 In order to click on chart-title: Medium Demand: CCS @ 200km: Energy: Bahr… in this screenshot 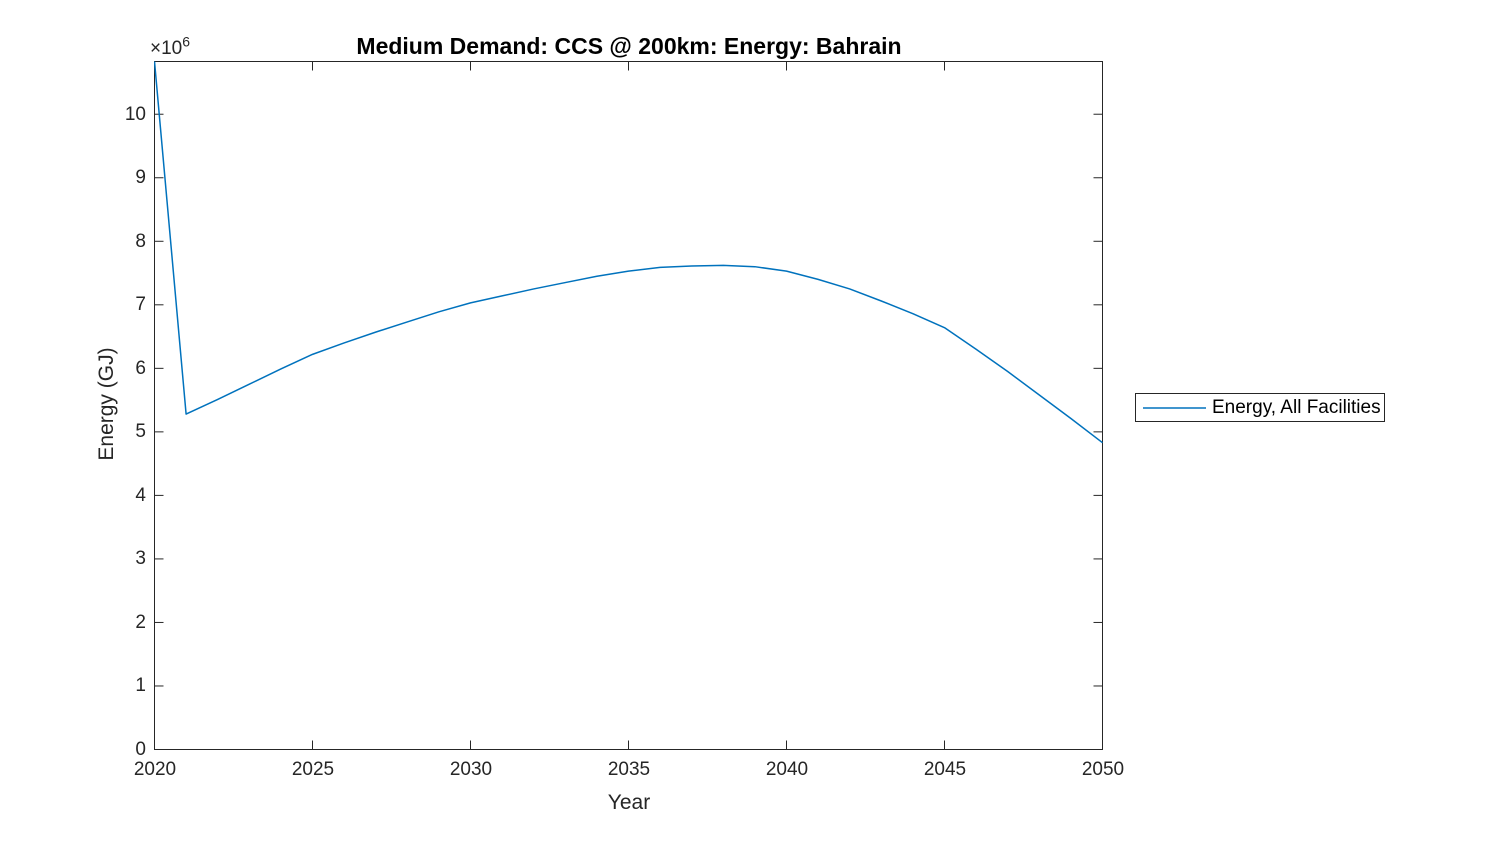, I will do `click(629, 46)`.